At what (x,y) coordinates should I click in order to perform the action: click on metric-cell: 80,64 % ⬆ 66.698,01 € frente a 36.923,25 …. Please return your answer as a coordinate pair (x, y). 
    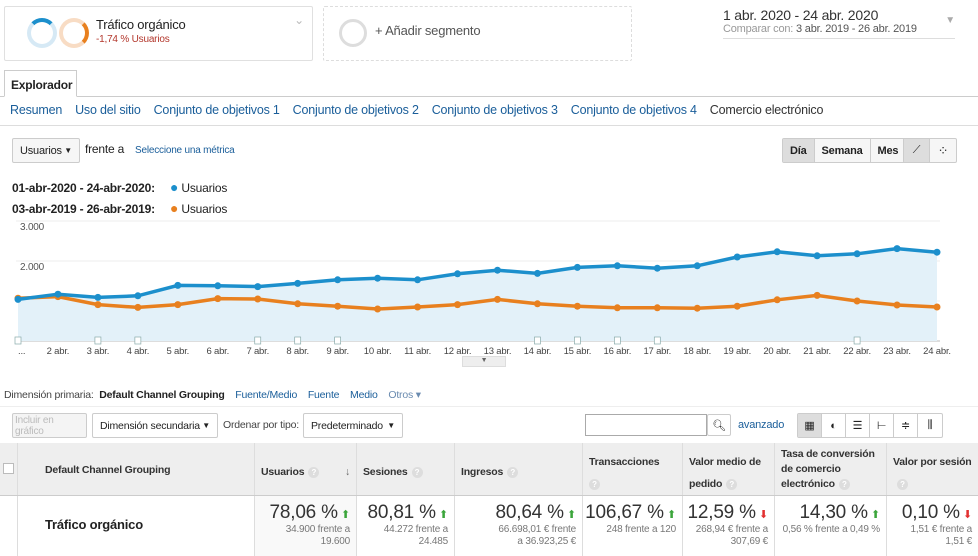
    Looking at the image, I should click on (519, 526).